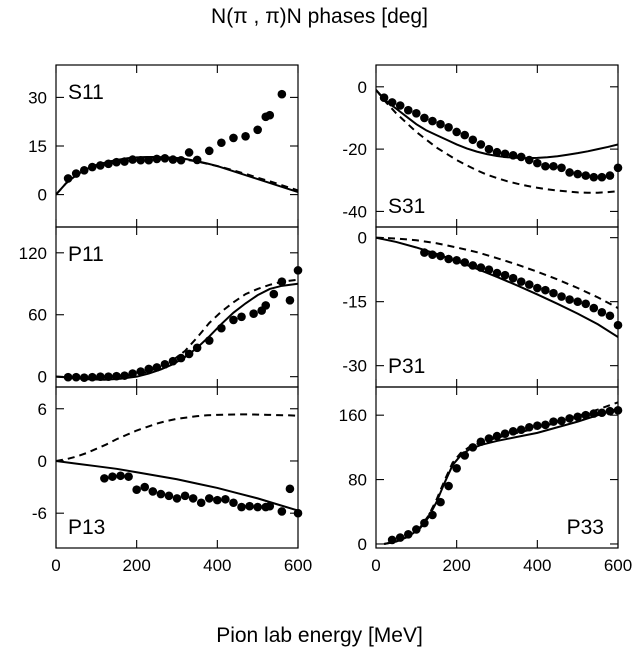 The width and height of the screenshot is (639, 662). What do you see at coordinates (354, 149) in the screenshot?
I see `y-tick-label: -20` at bounding box center [354, 149].